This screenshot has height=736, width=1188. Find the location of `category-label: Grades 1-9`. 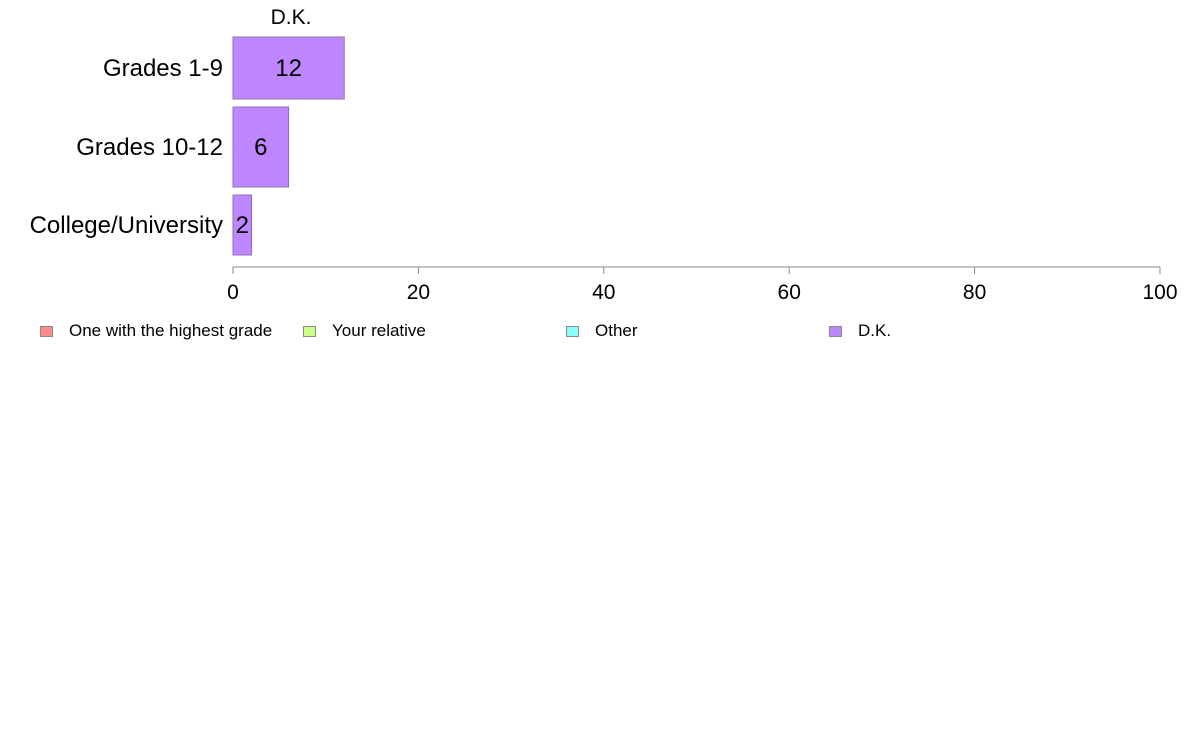

category-label: Grades 1-9 is located at coordinates (163, 68).